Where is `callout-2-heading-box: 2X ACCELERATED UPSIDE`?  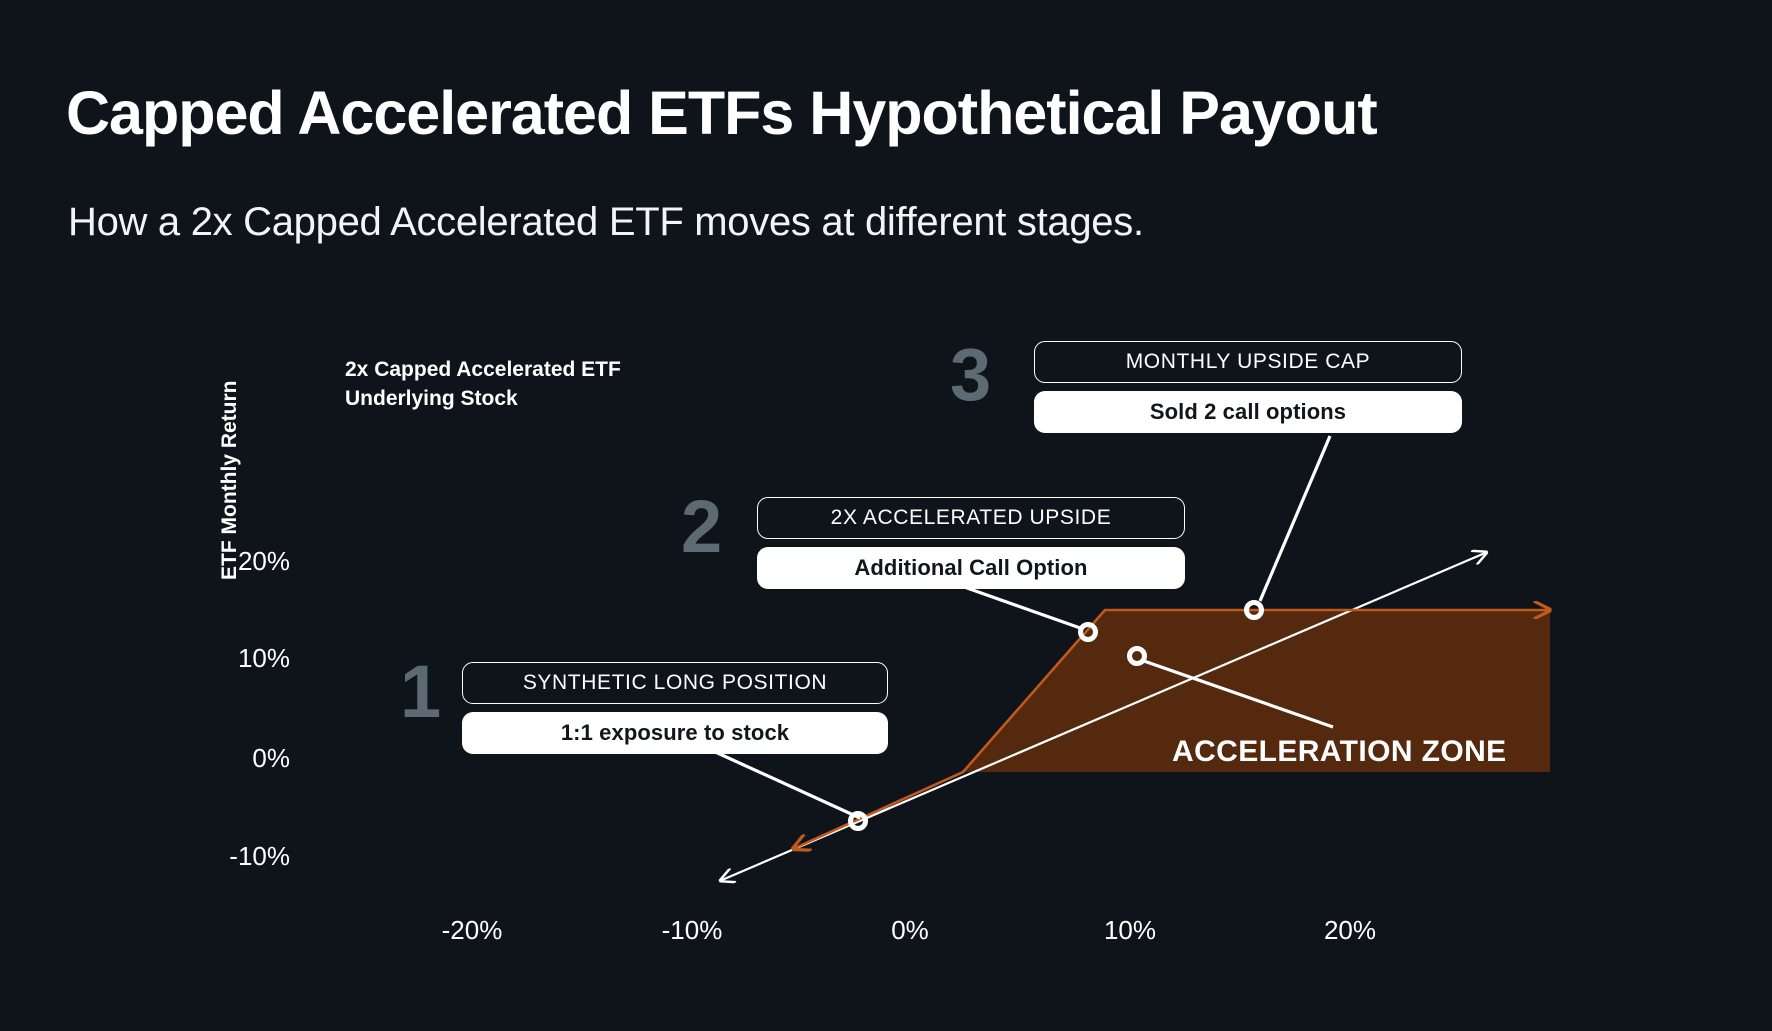
callout-2-heading-box: 2X ACCELERATED UPSIDE is located at coordinates (971, 518).